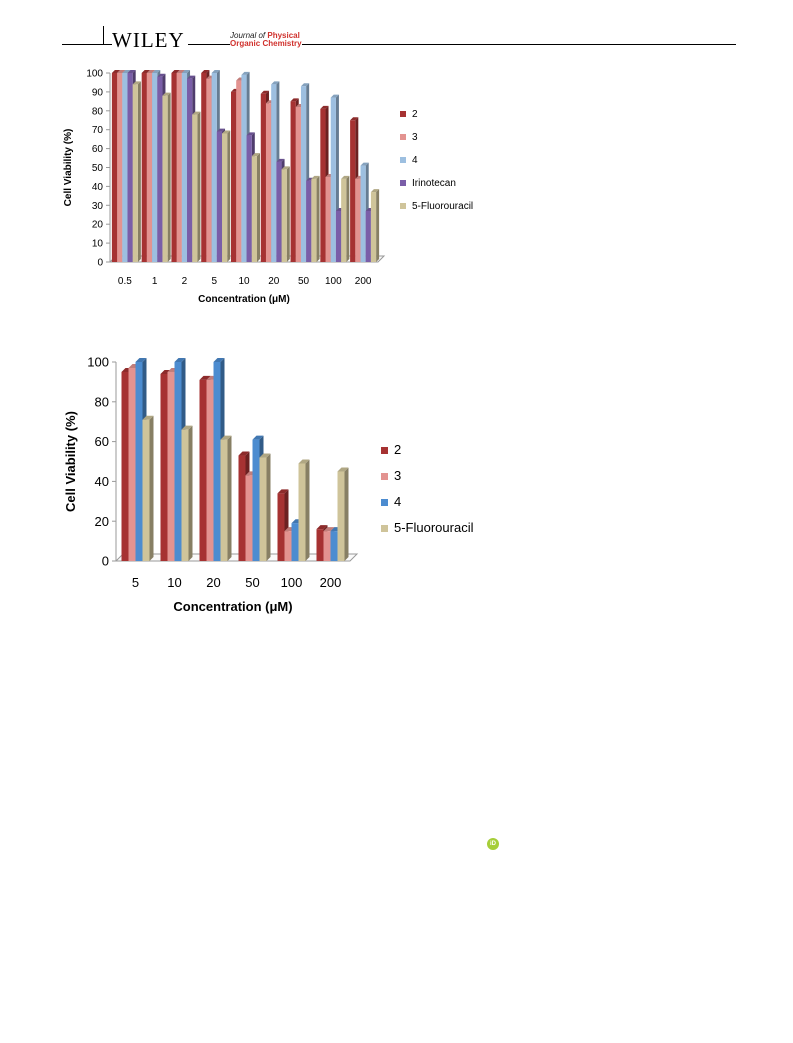 The image size is (793, 1043). I want to click on orcid-icon: iD, so click(493, 844).